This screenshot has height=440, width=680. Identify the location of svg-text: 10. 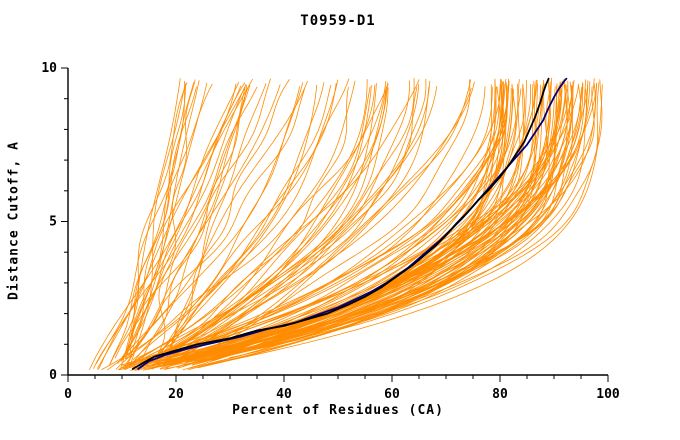
(49, 68).